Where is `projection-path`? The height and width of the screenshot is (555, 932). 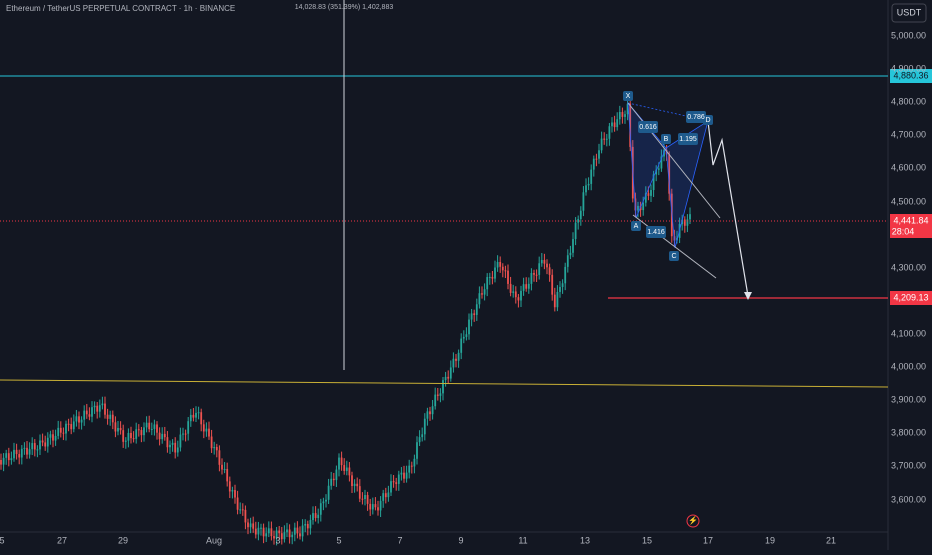
projection-path is located at coordinates (728, 208).